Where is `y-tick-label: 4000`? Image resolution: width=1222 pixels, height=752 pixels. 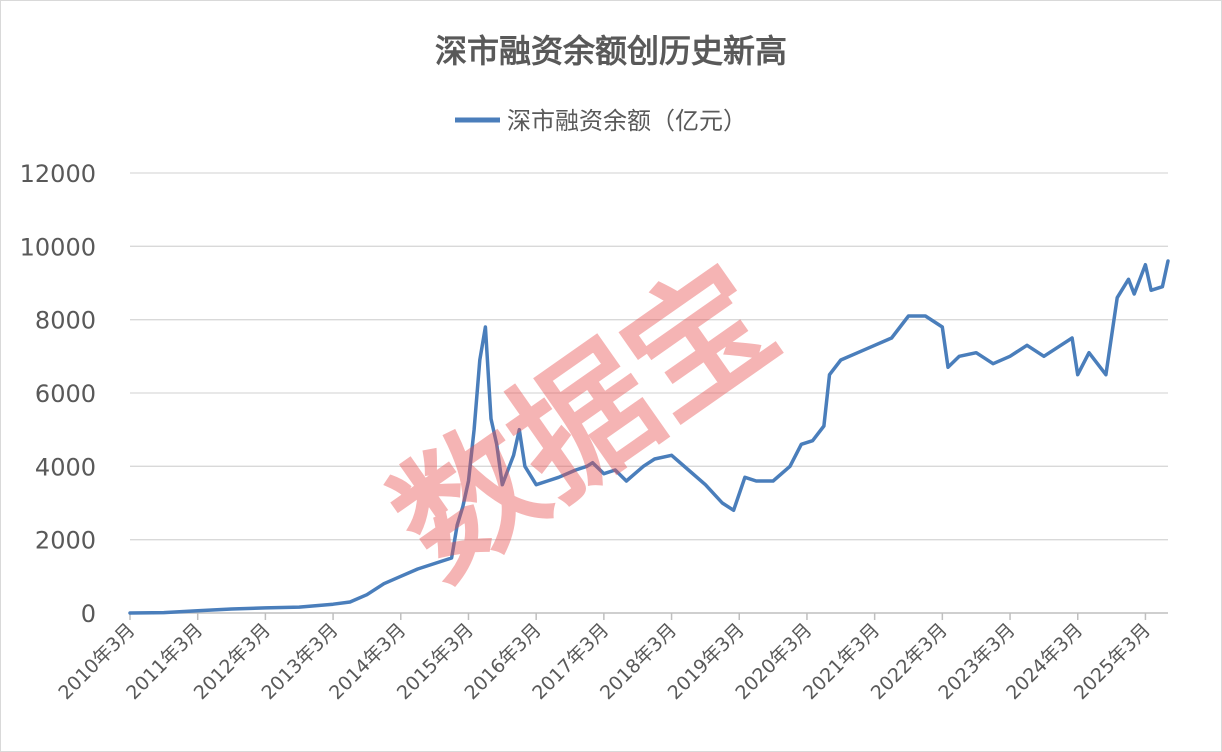 y-tick-label: 4000 is located at coordinates (65, 467).